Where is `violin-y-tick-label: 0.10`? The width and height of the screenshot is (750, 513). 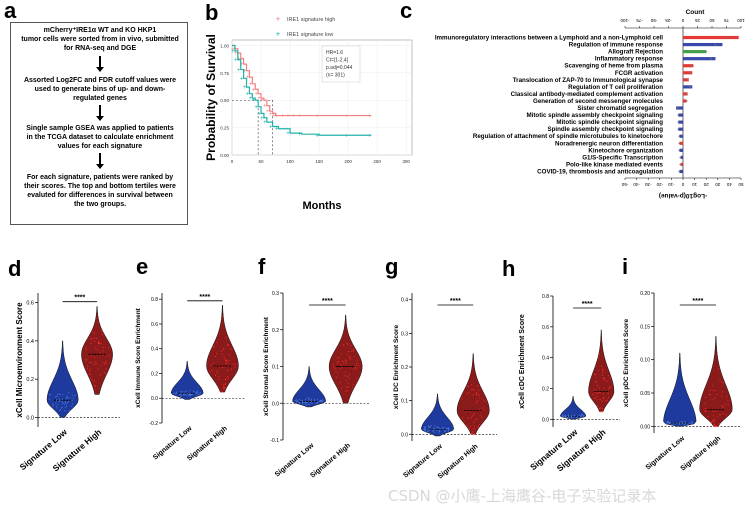
violin-y-tick-label: 0.10 is located at coordinates (645, 361).